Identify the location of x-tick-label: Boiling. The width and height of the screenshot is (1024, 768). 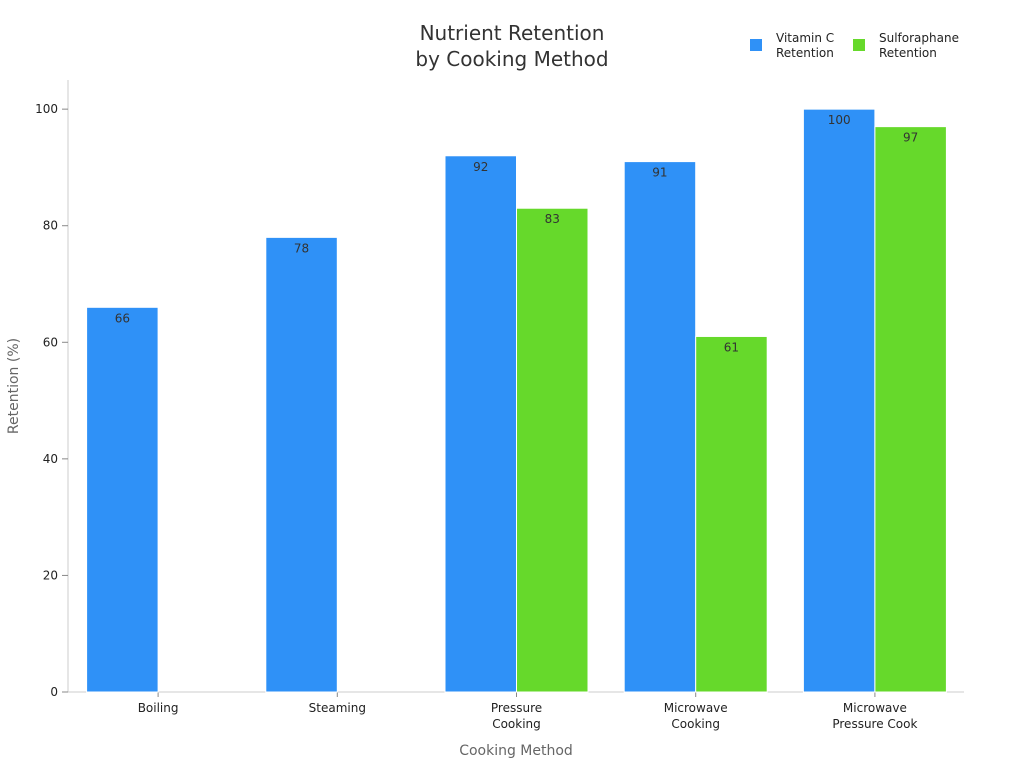
(158, 708).